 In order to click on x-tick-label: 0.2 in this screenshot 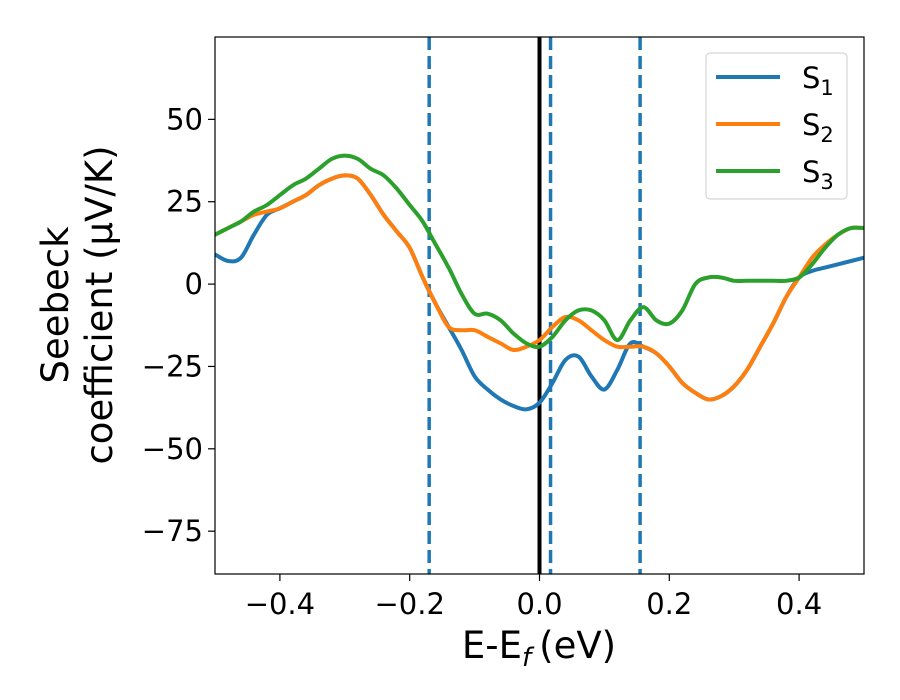, I will do `click(669, 604)`.